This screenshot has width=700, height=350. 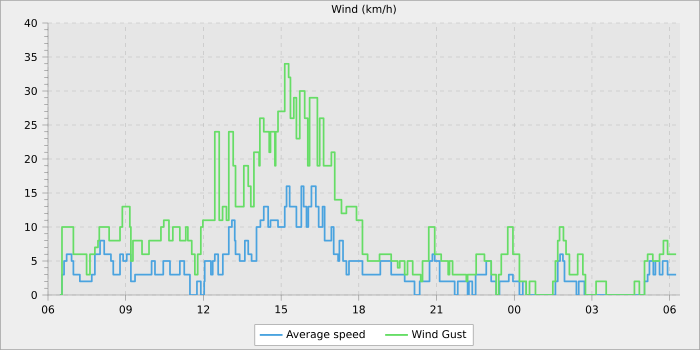 I want to click on x-tick-label: 18, so click(x=359, y=309).